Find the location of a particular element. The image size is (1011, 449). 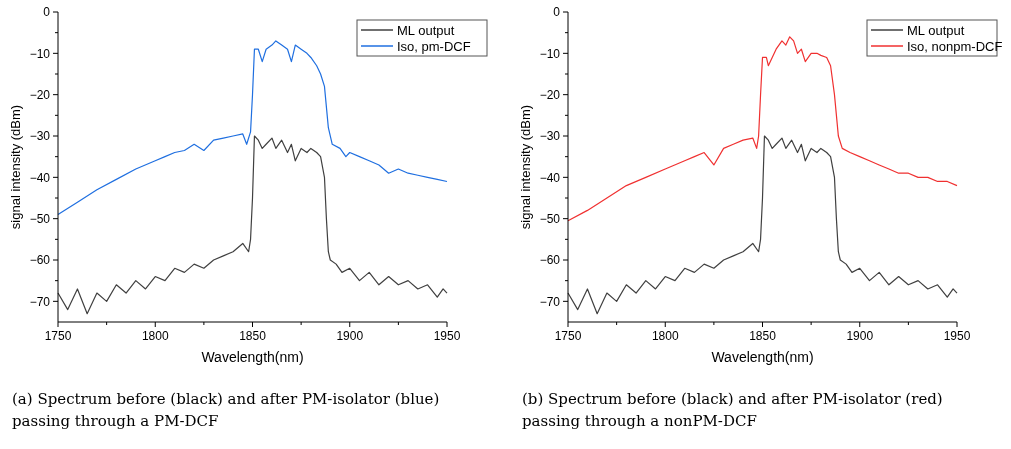

text: (a) Spectrum before (black) and after PM-isolator (blue) passing through a PM-DCF is located at coordinates (226, 410).